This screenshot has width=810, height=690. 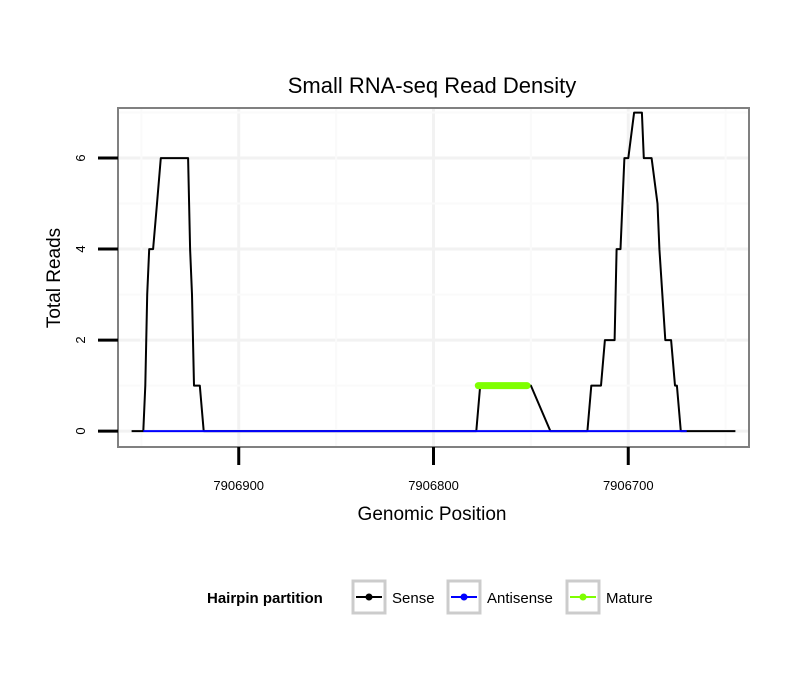 I want to click on x-tick-label: 7906900, so click(x=238, y=485).